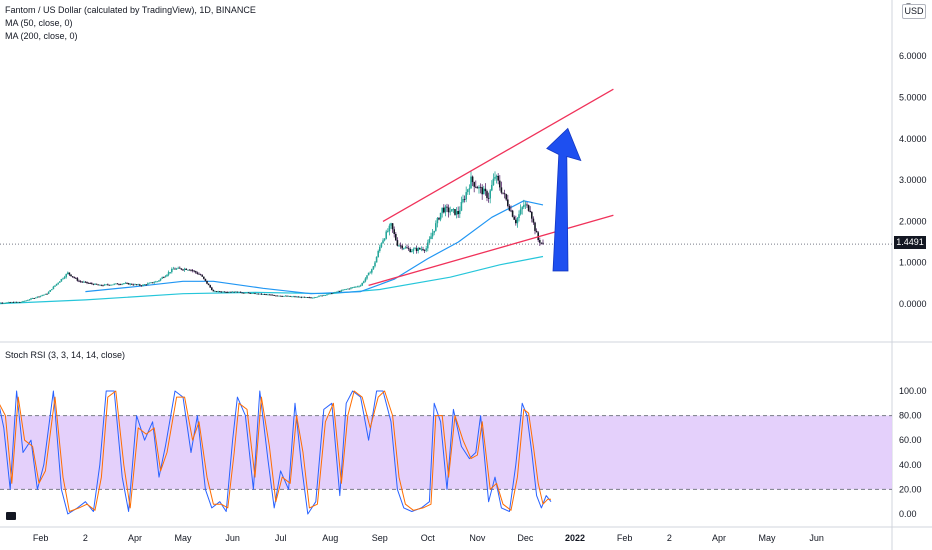 The width and height of the screenshot is (932, 550). I want to click on time-tick-label: Nov, so click(477, 538).